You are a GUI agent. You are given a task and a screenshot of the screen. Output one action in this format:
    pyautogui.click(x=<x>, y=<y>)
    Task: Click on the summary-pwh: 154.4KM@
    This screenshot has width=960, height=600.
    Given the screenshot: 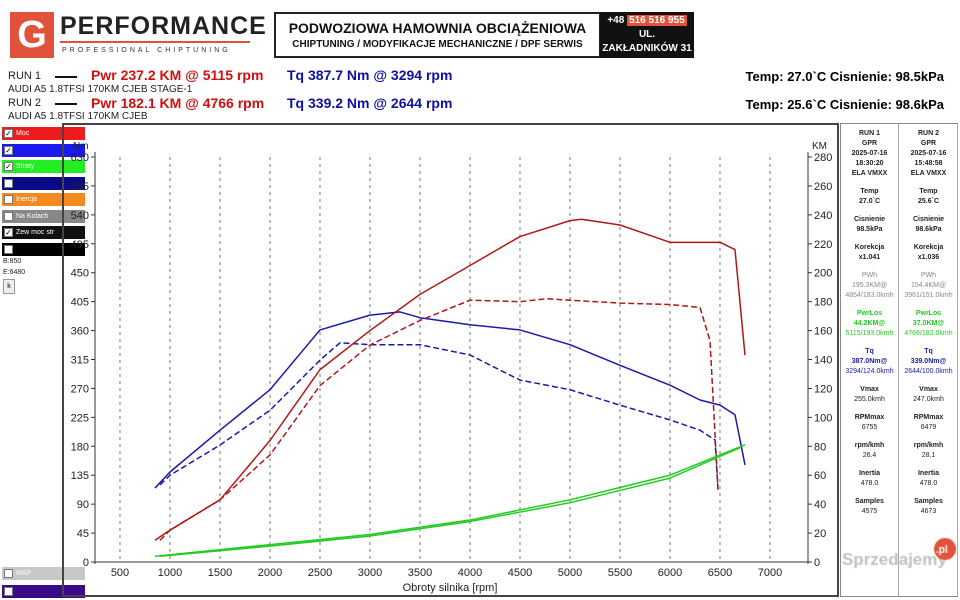 What is the action you would take?
    pyautogui.click(x=928, y=285)
    